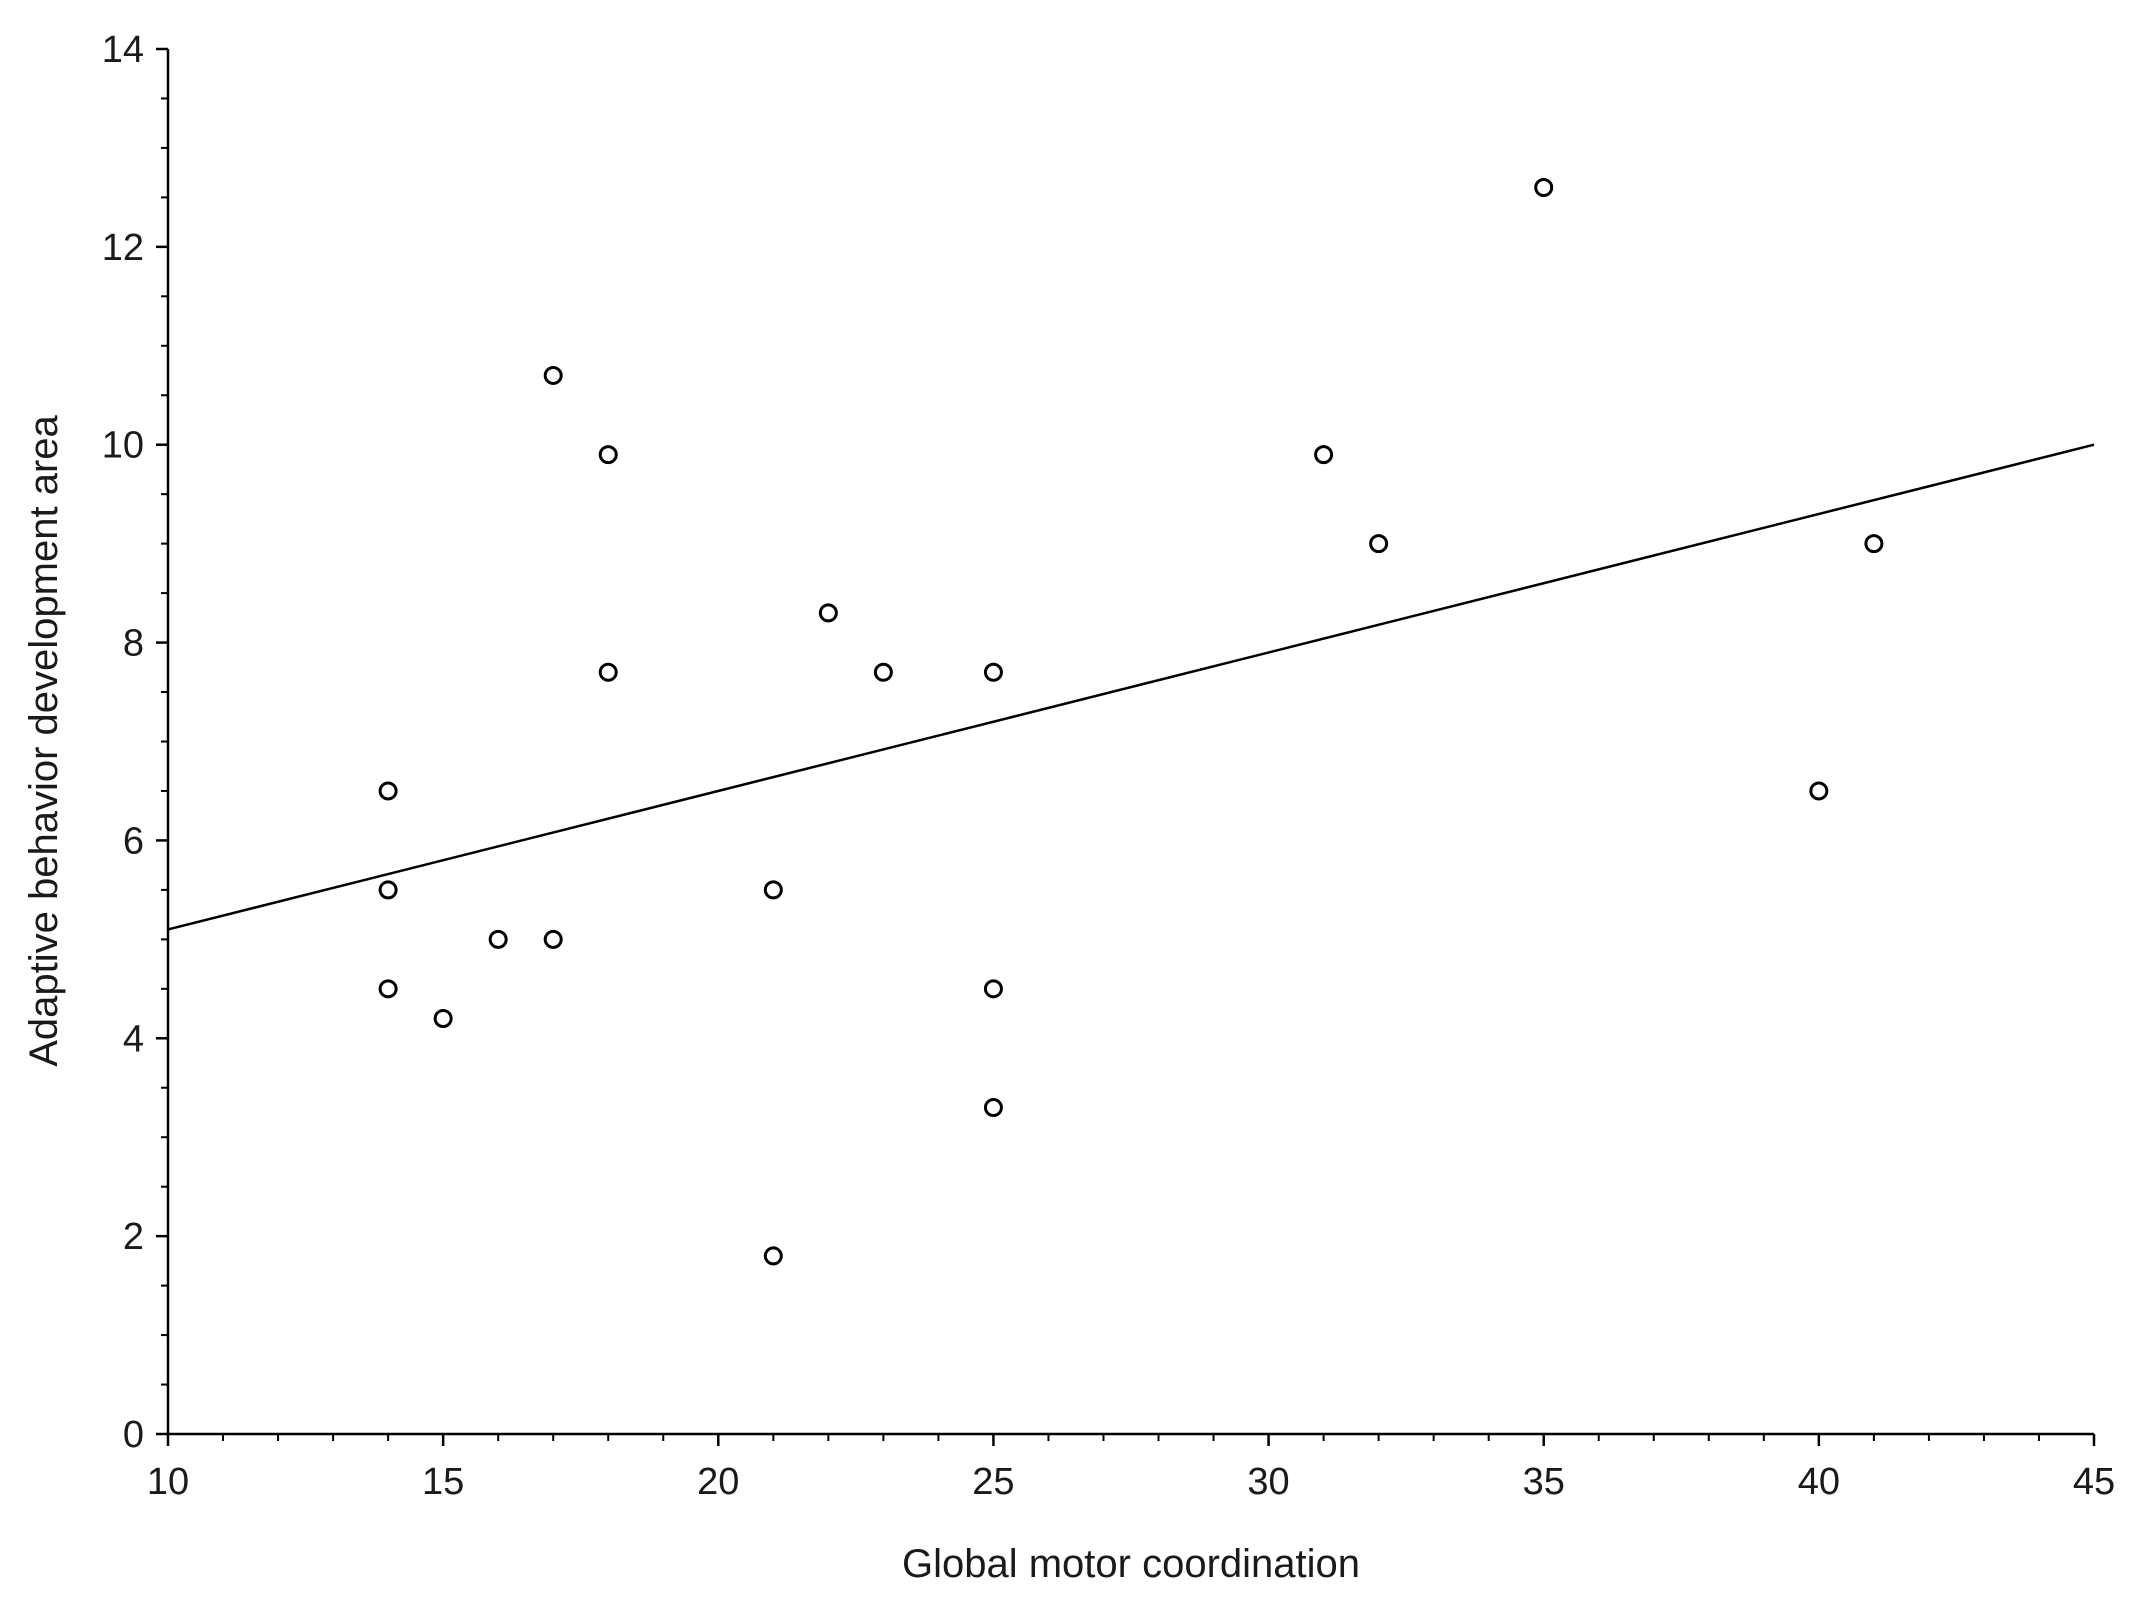 The height and width of the screenshot is (1611, 2133). I want to click on x-tick-label: 40, so click(1819, 1482).